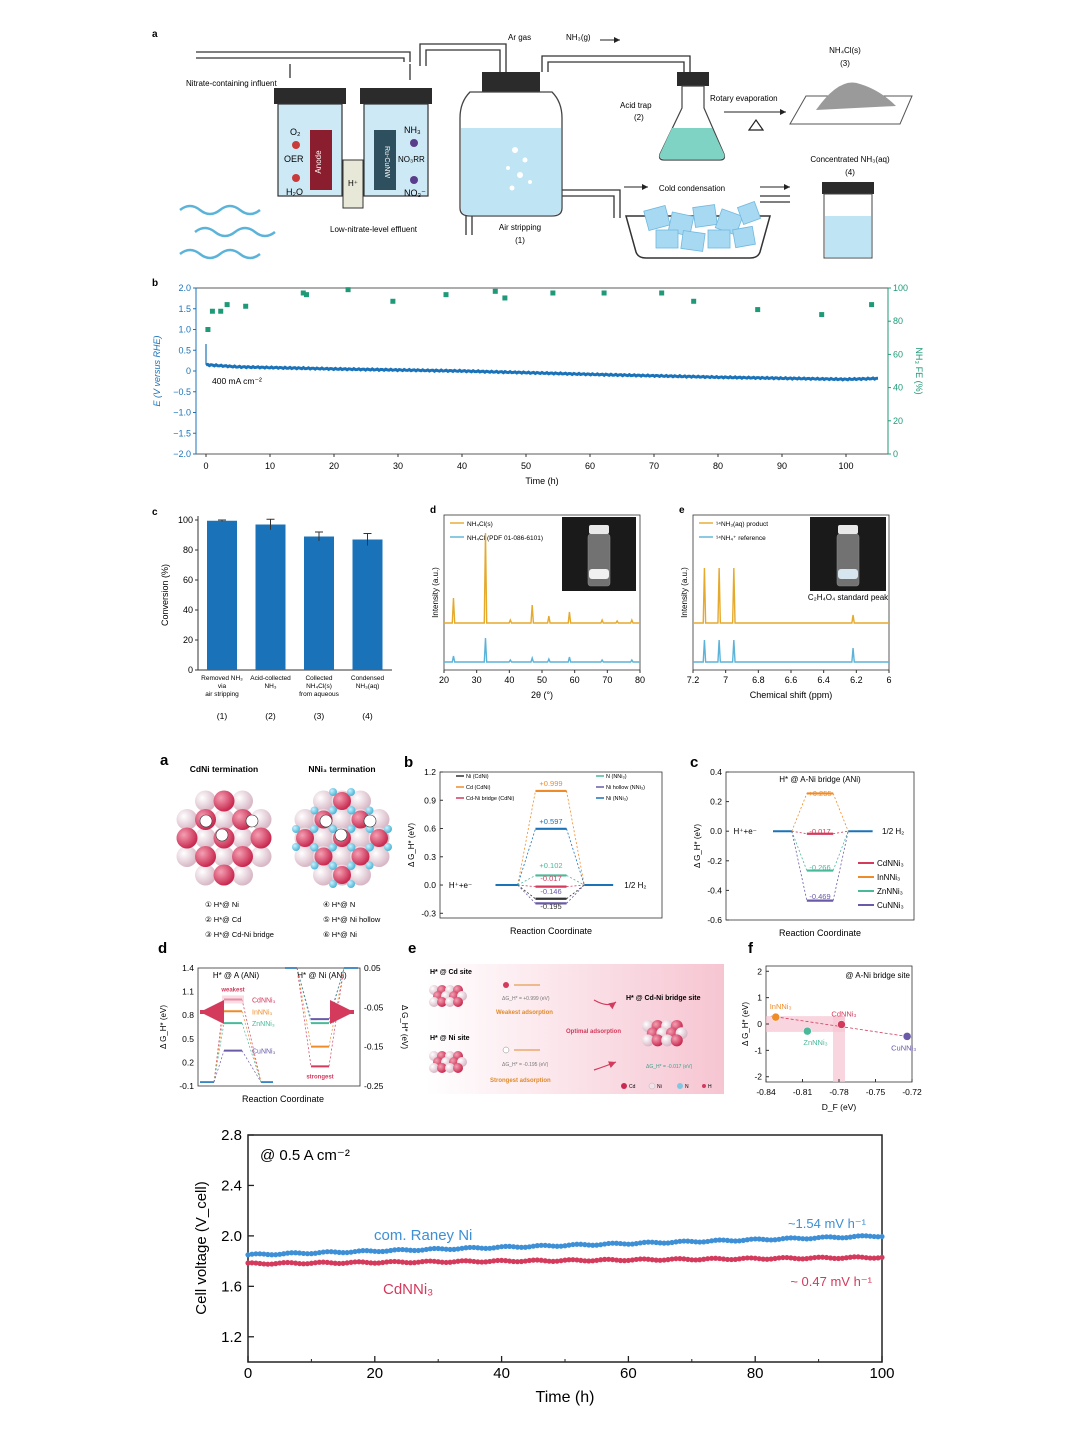 Image resolution: width=1080 pixels, height=1440 pixels. I want to click on y-tick-label: -0.3, so click(428, 913).